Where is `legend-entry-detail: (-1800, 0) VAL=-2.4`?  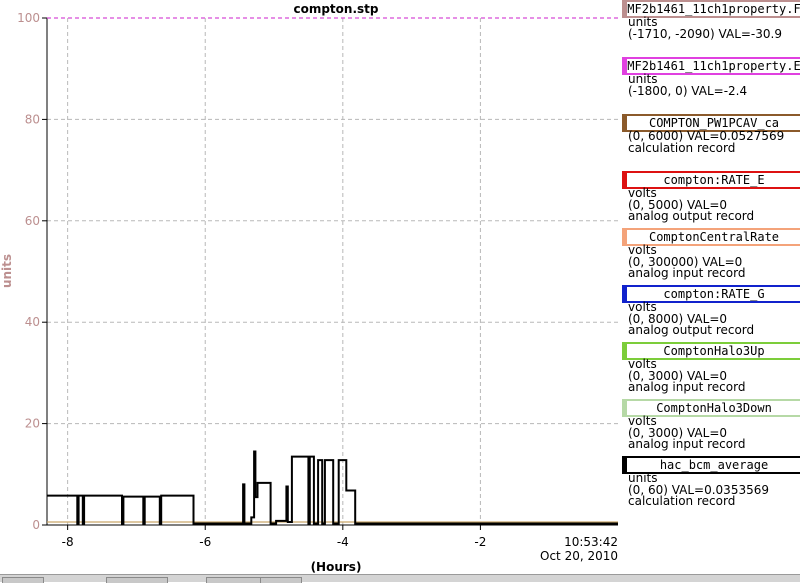
legend-entry-detail: (-1800, 0) VAL=-2.4 is located at coordinates (688, 90).